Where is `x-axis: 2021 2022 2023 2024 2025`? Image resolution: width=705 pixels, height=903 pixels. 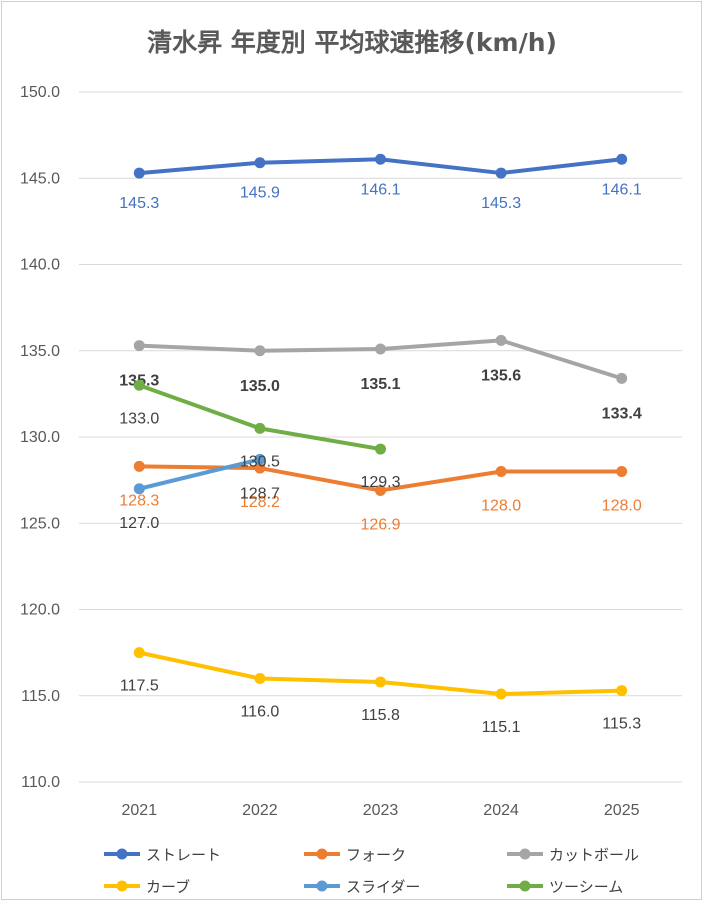
x-axis: 2021 2022 2023 2024 2025 is located at coordinates (381, 810).